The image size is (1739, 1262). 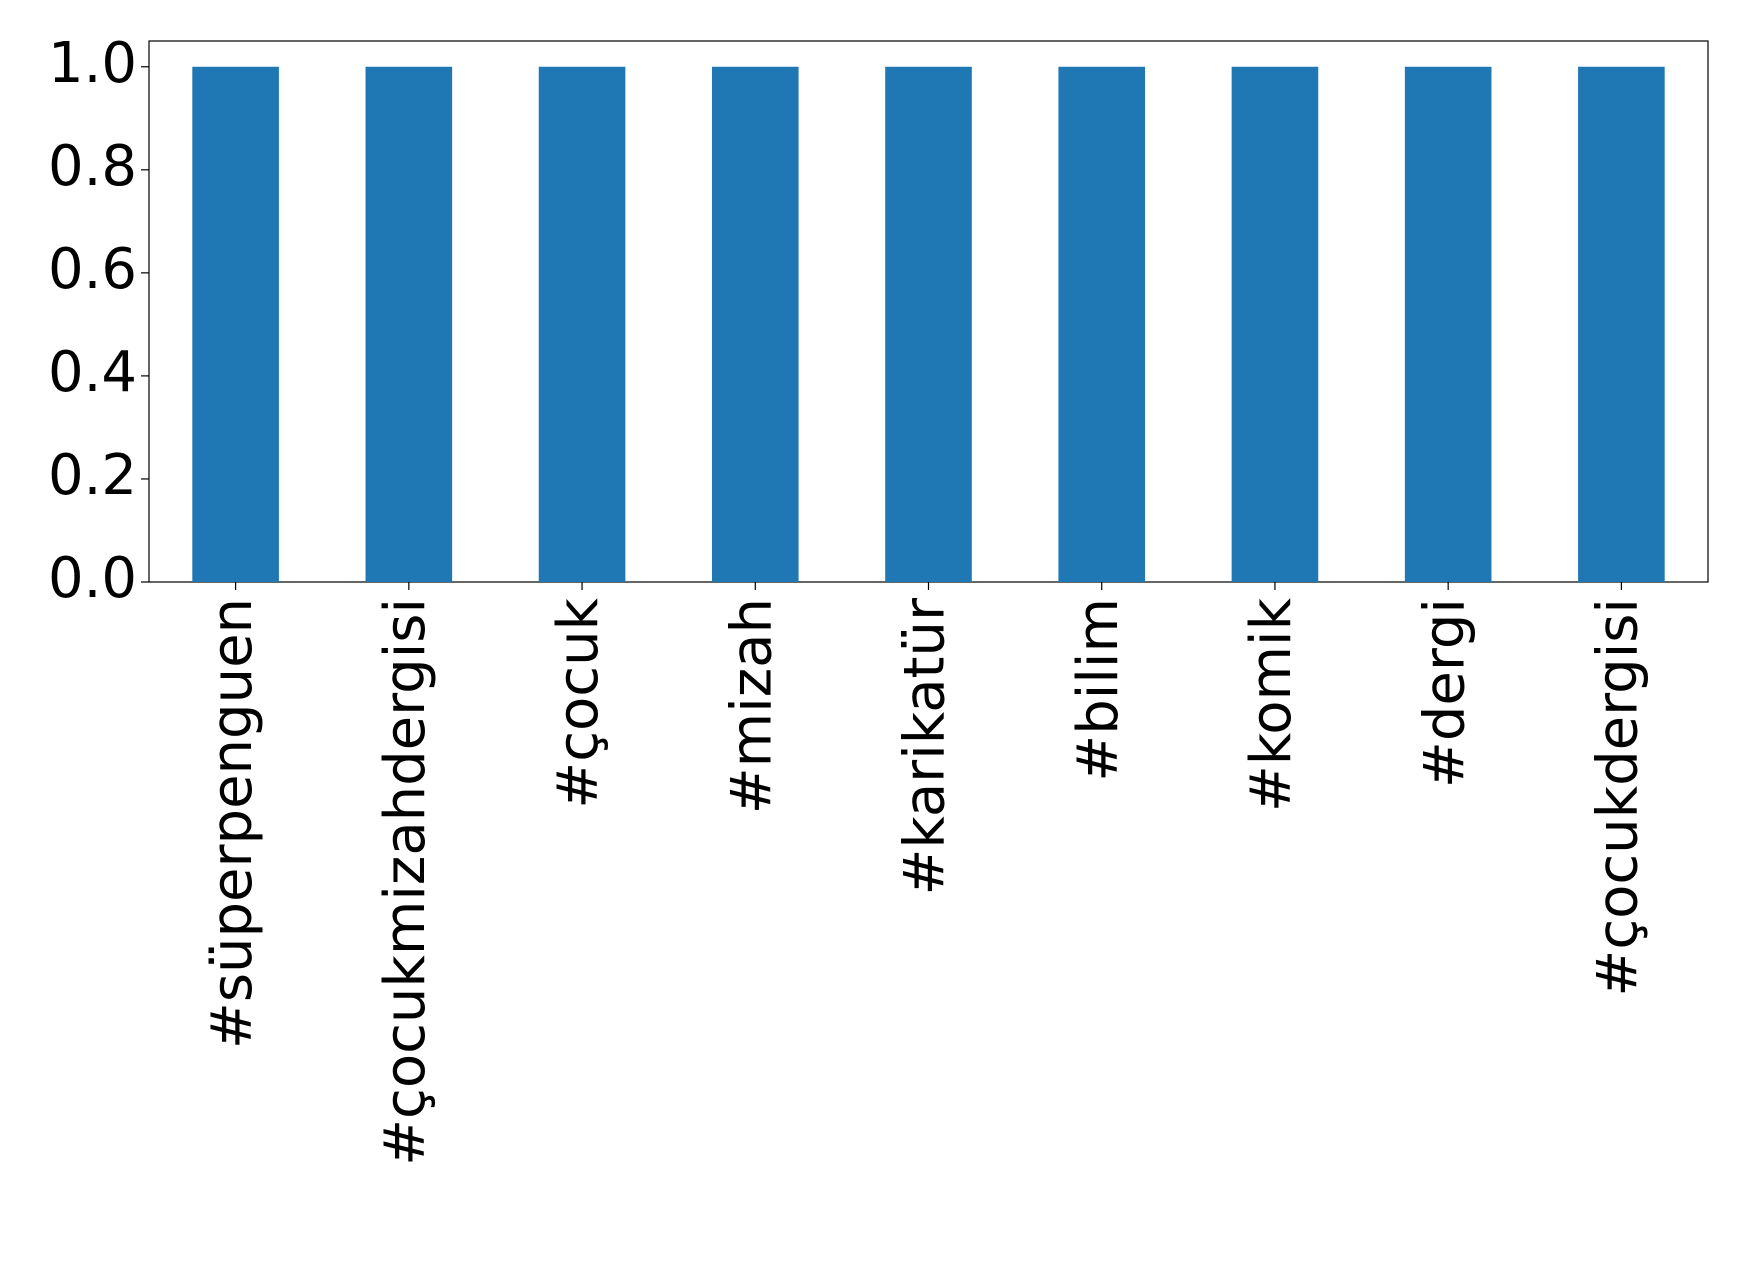 I want to click on x-tick-label: #çocuk, so click(x=578, y=702).